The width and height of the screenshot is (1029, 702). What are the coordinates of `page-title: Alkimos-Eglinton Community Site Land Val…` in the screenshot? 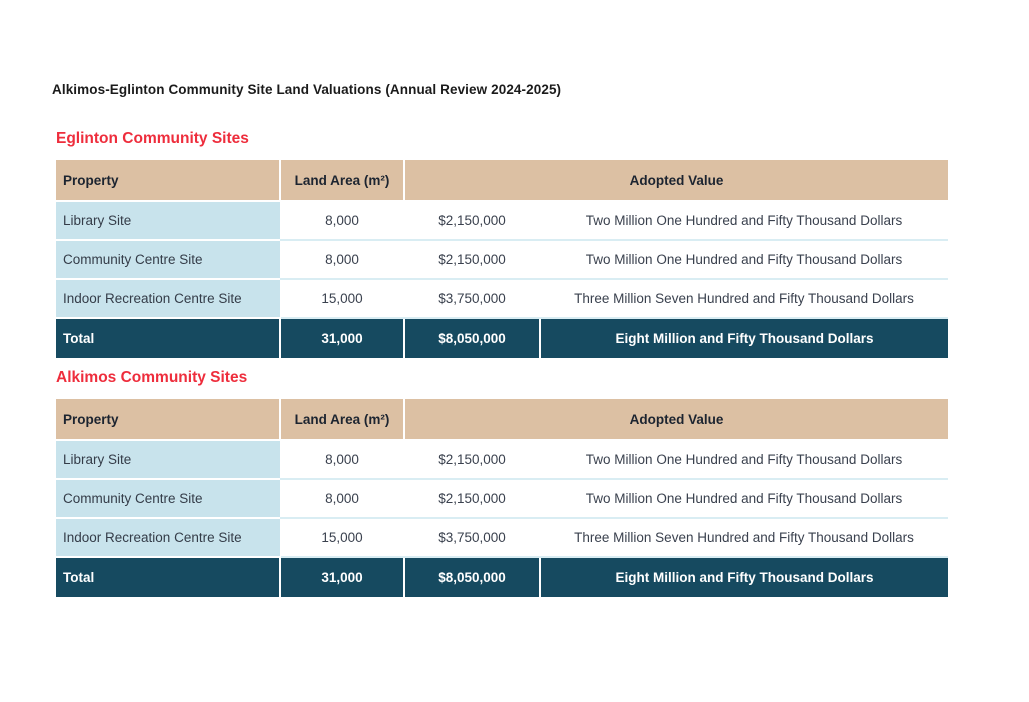 It's located at (307, 89).